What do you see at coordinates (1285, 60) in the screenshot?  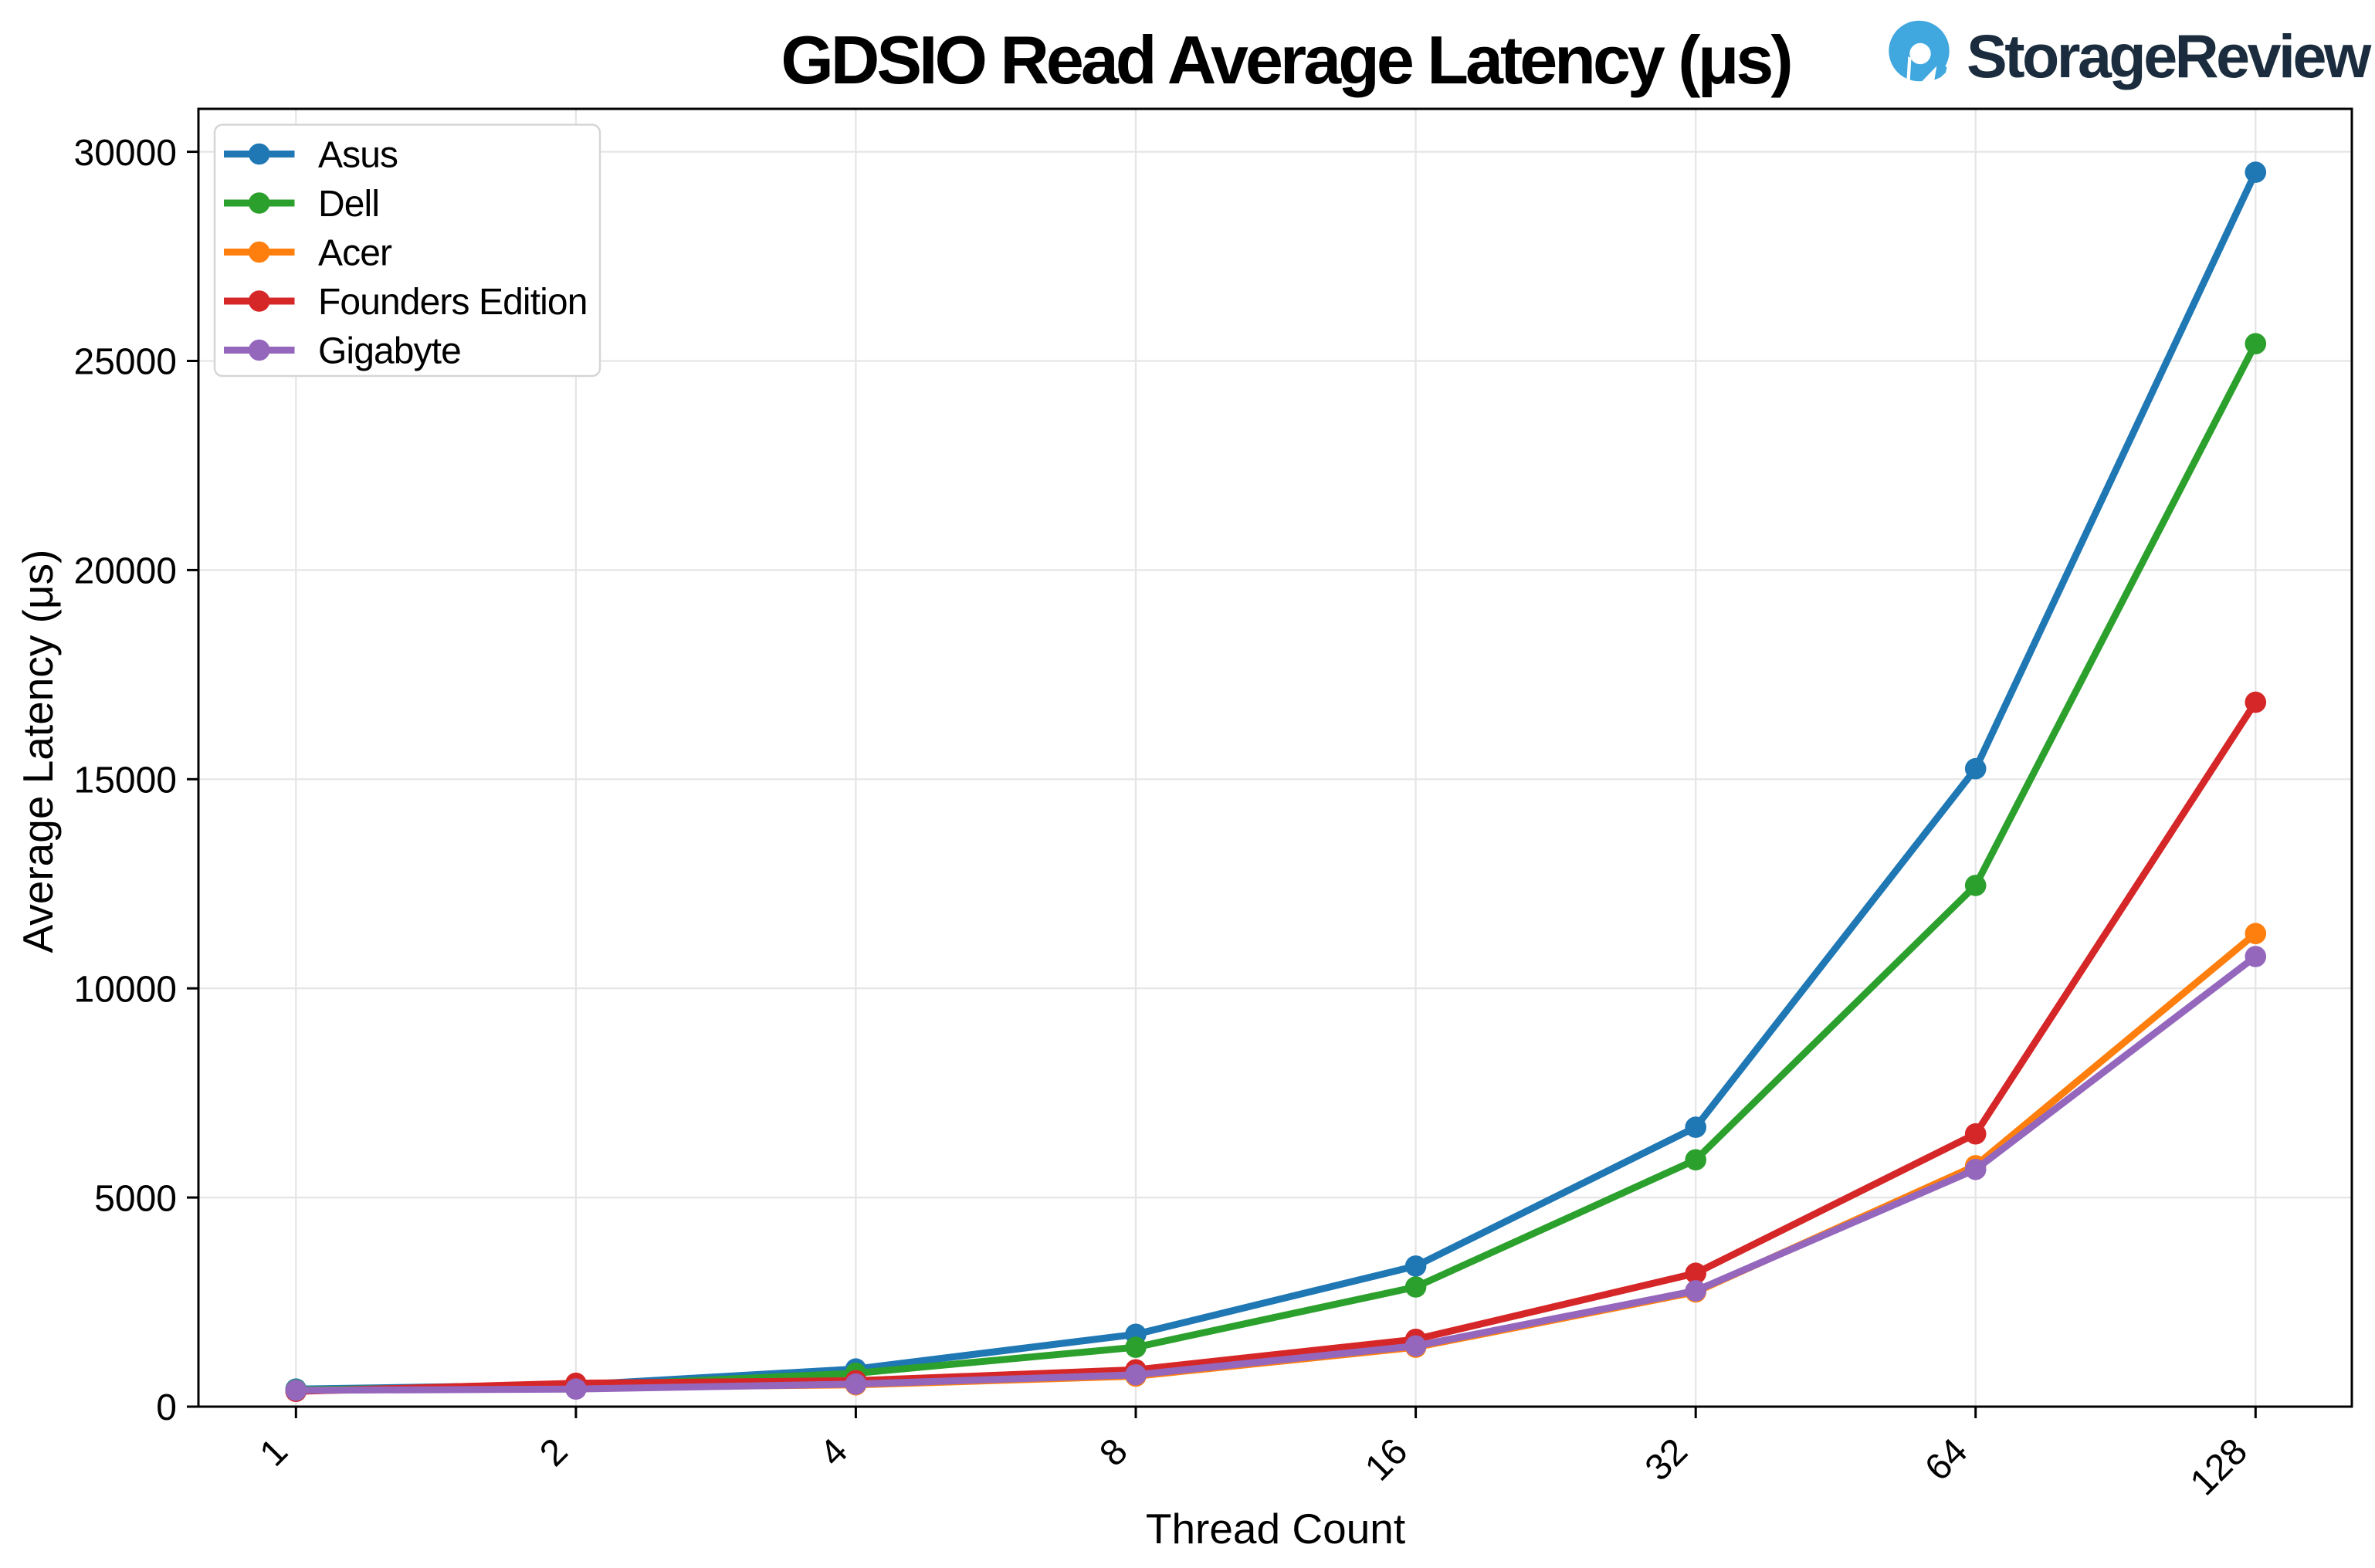 I see `svg-text:GDSIO Read Average Latency (μs: GDSIO Read Average Latency (μs)` at bounding box center [1285, 60].